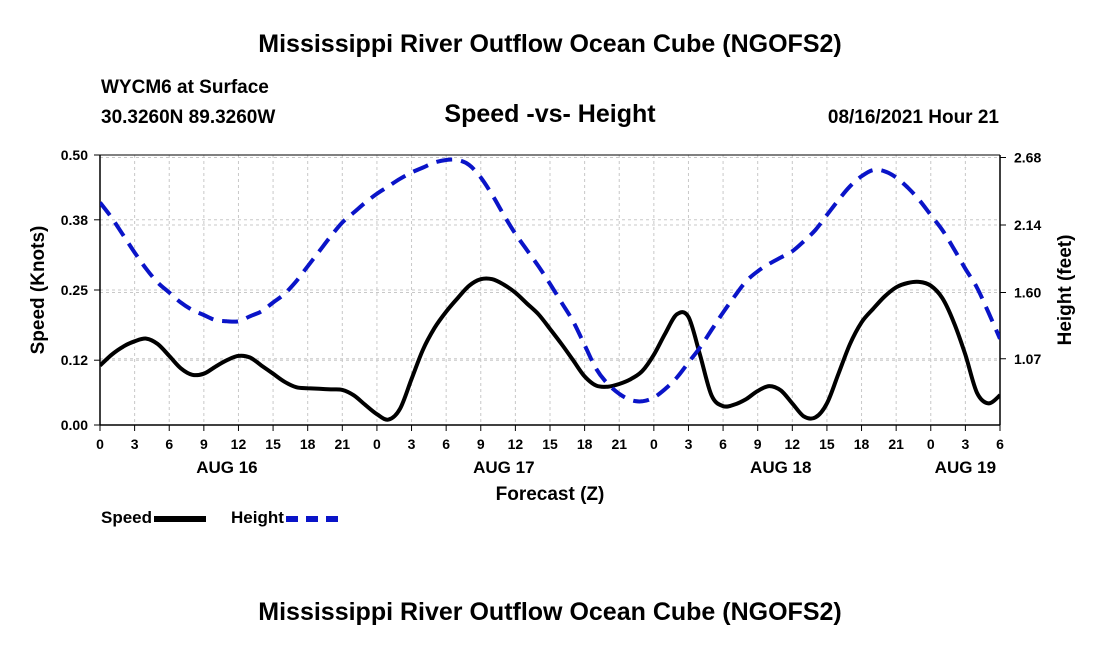 The width and height of the screenshot is (1100, 650). I want to click on legend-height-swatch, so click(311, 518).